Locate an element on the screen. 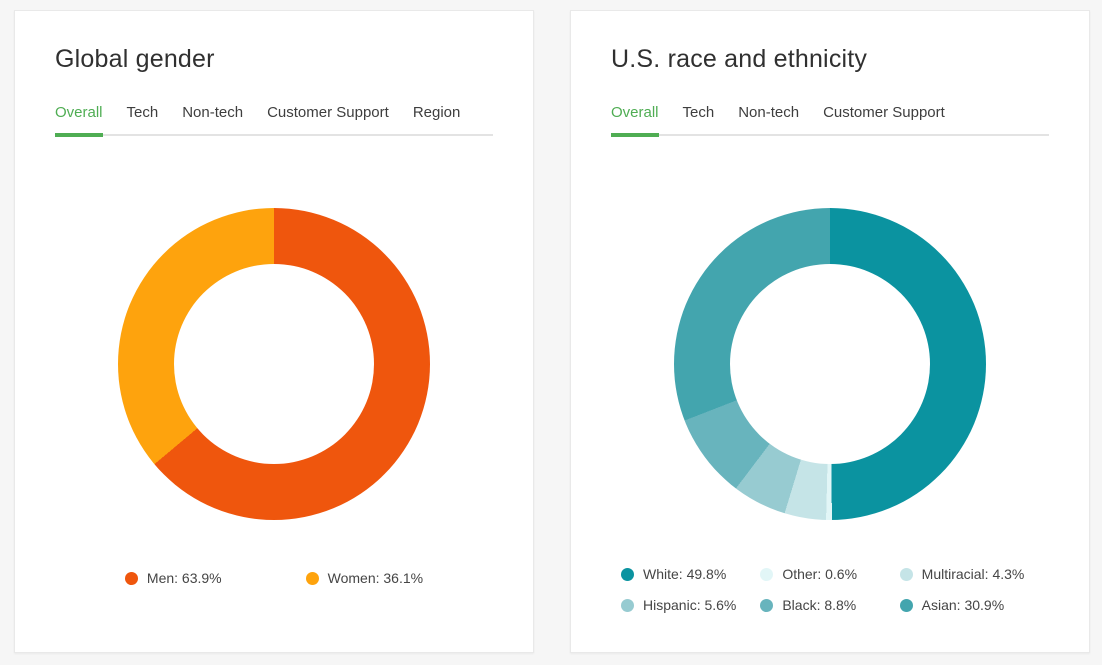 The image size is (1102, 665). legend-item-white: White: 49.8% is located at coordinates (690, 574).